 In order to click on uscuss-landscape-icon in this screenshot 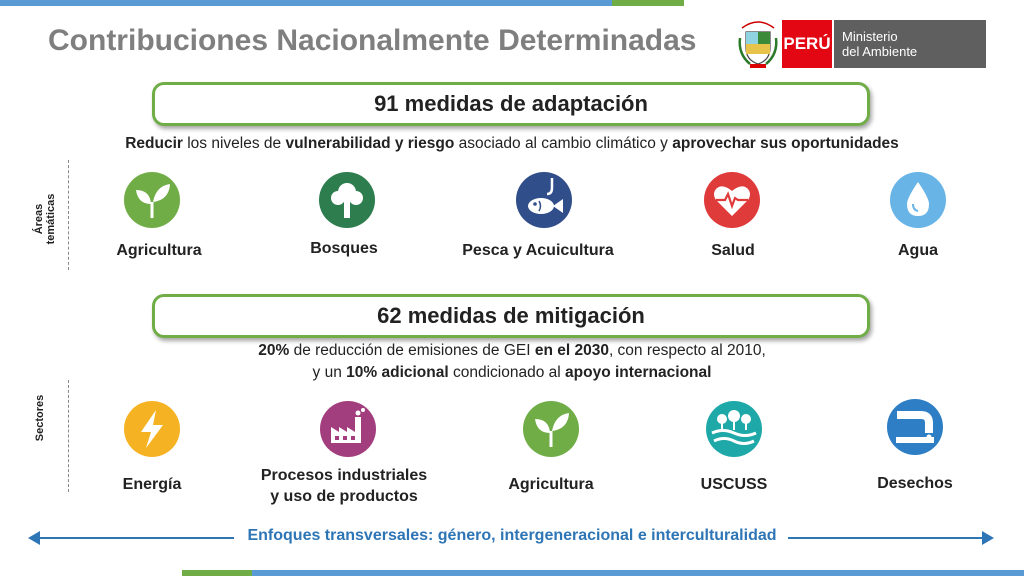, I will do `click(734, 429)`.